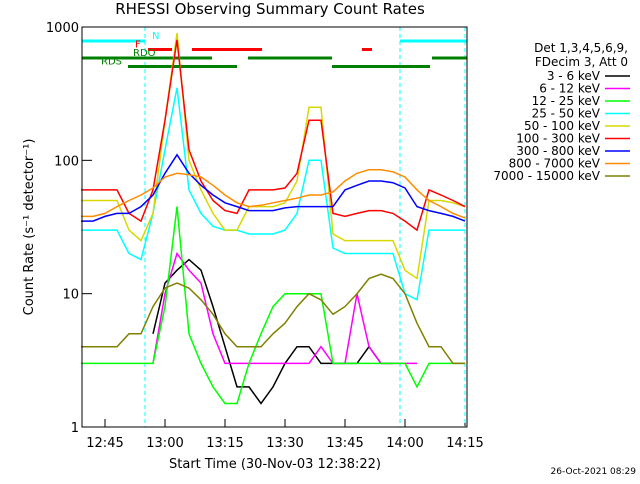 The height and width of the screenshot is (484, 640). Describe the element at coordinates (75, 428) in the screenshot. I see `y-tick-label: 1` at that location.